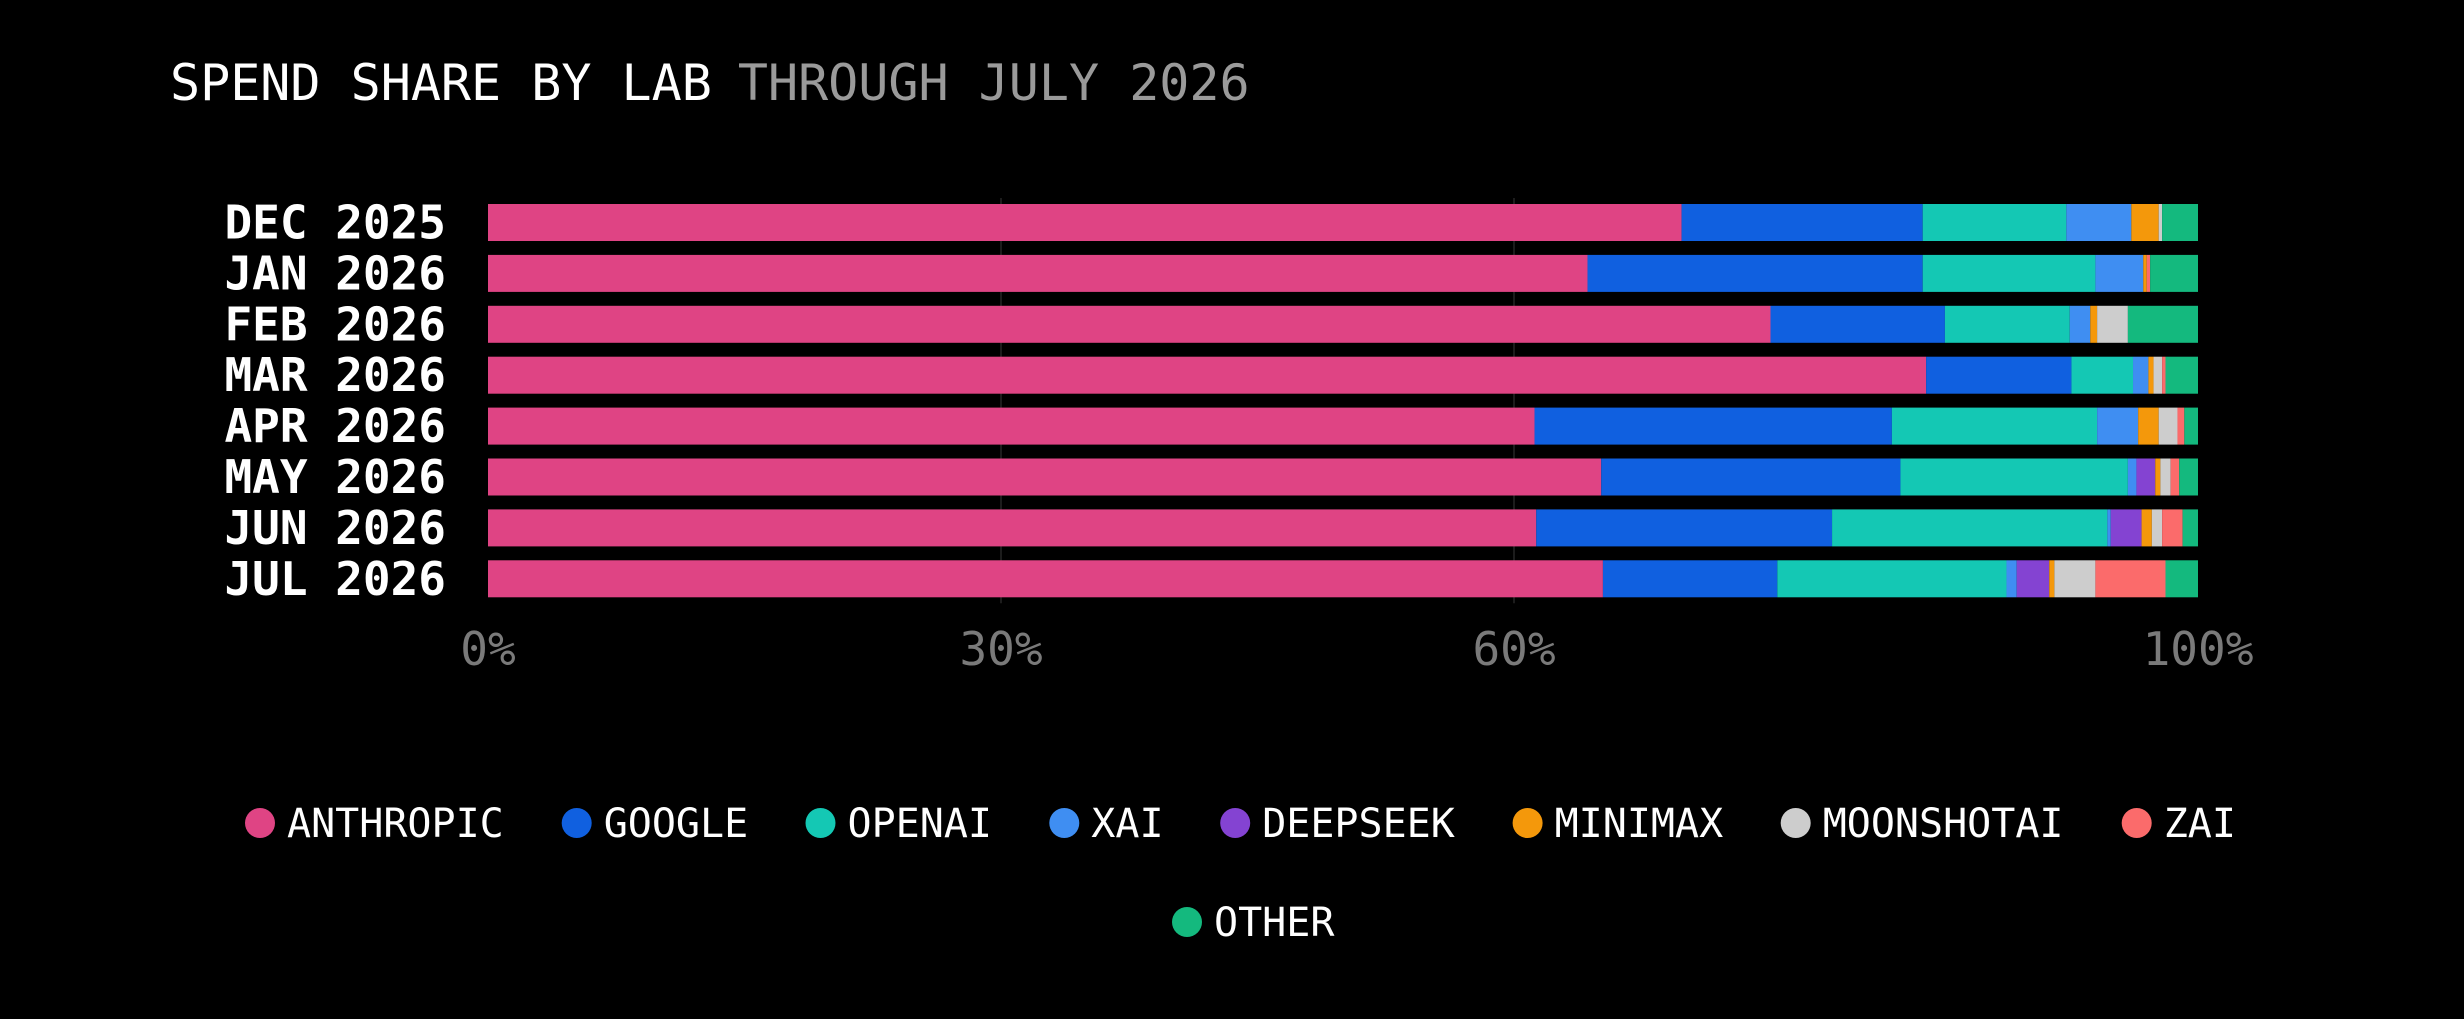  I want to click on legend-label: OPENAI, so click(920, 824).